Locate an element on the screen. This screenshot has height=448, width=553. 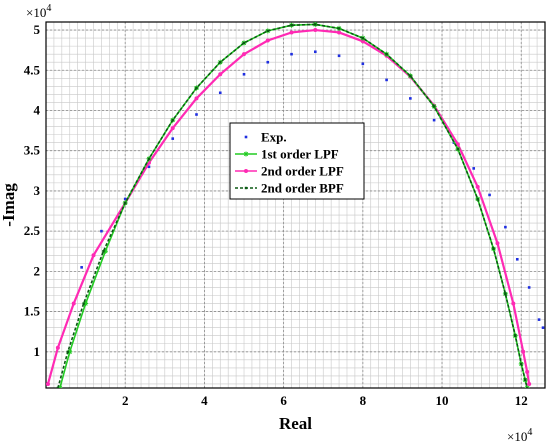
y-tick-label: 1 is located at coordinates (37, 351).